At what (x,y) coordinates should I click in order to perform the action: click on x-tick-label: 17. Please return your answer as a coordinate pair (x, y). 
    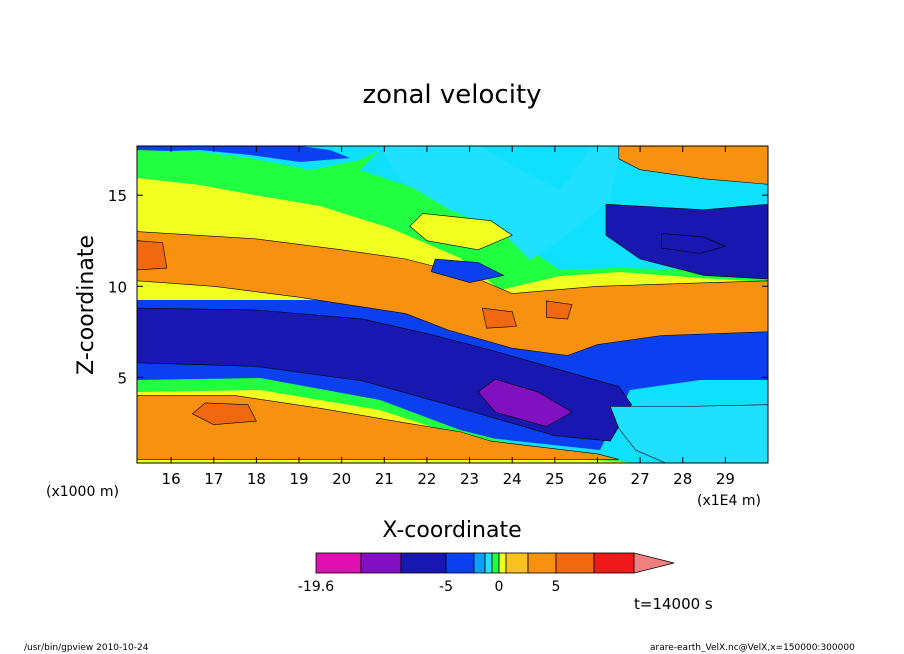
    Looking at the image, I should click on (213, 479).